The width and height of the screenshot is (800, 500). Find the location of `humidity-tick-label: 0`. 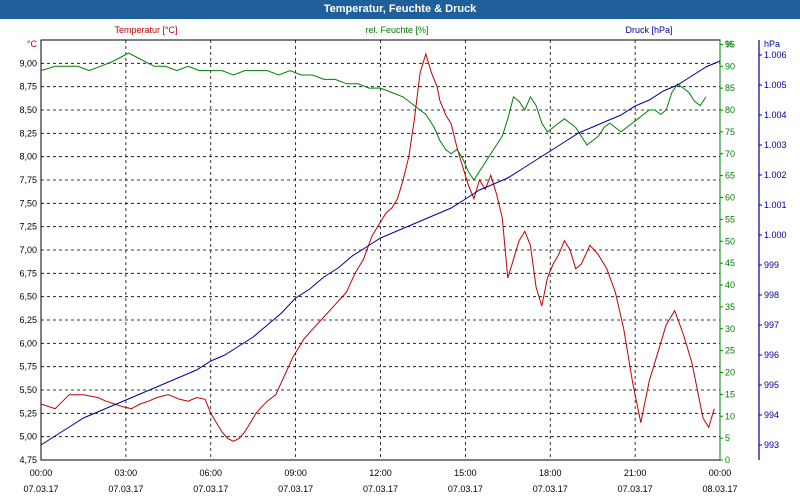

humidity-tick-label: 0 is located at coordinates (727, 460).